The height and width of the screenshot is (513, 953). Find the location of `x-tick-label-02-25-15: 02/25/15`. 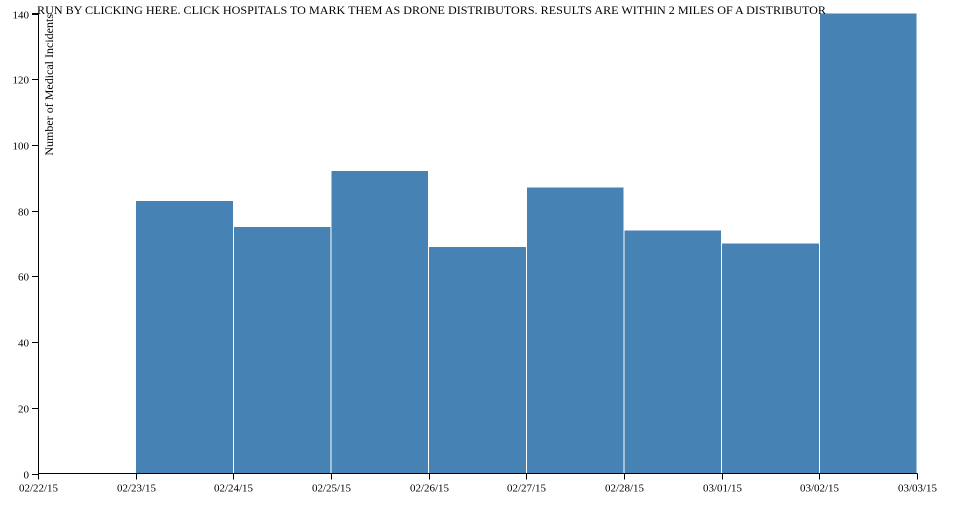

x-tick-label-02-25-15: 02/25/15 is located at coordinates (332, 489).